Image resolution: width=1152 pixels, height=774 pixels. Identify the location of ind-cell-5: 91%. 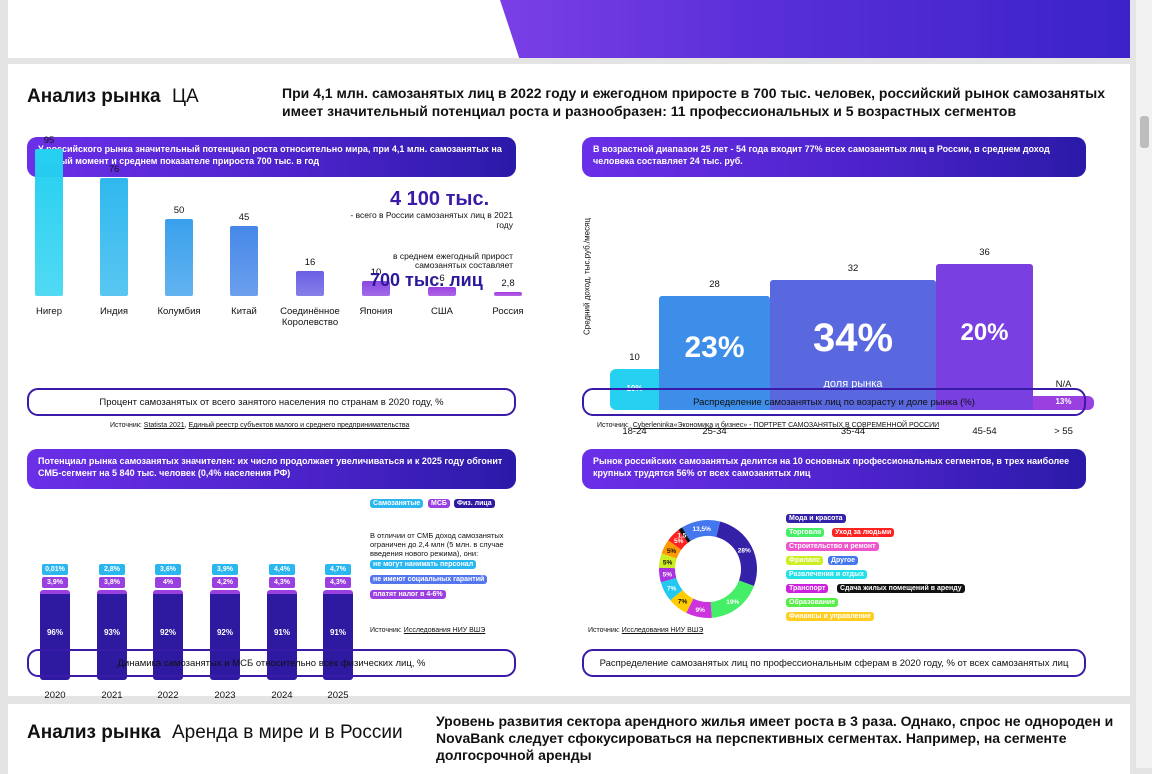
(338, 635).